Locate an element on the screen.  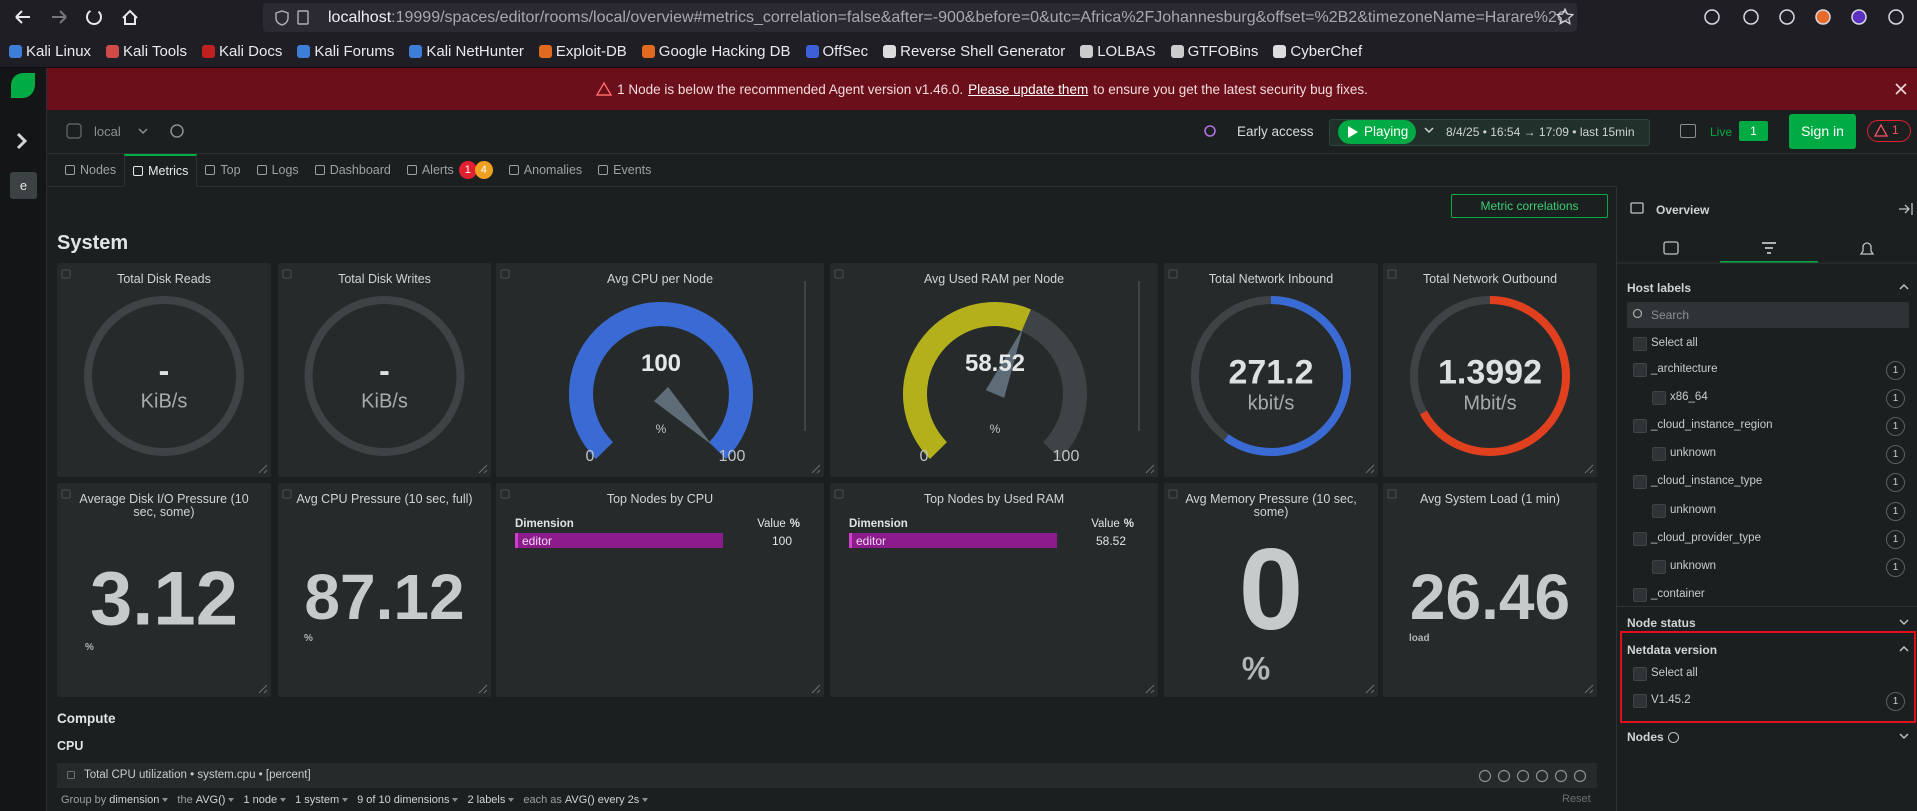
netdata-version-title: Netdata version is located at coordinates (1672, 650).